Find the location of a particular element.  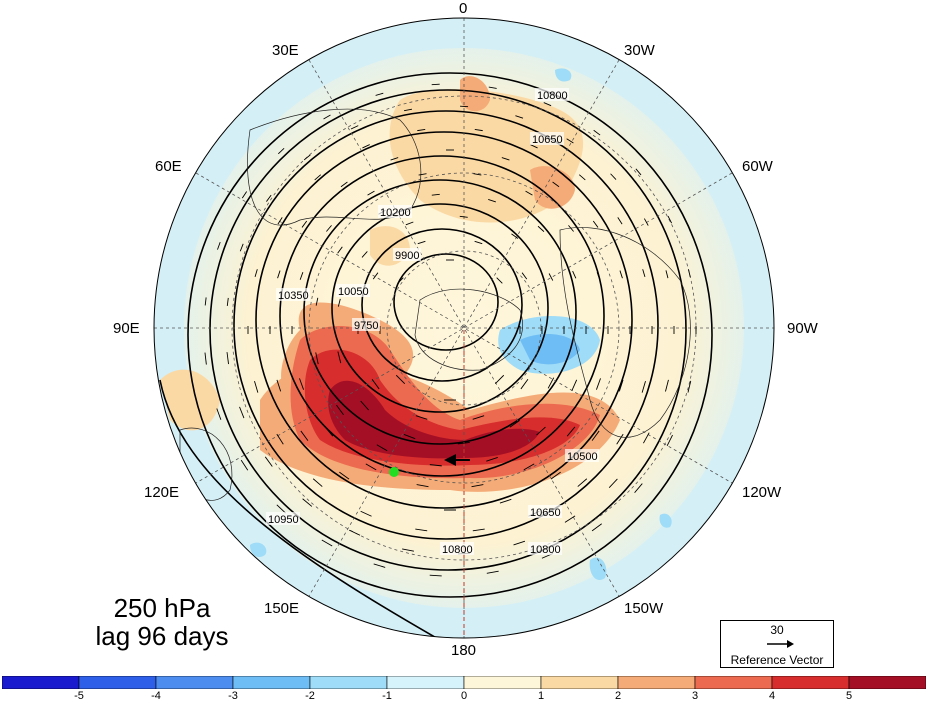

colorbar-tick-label: 1 is located at coordinates (541, 696).